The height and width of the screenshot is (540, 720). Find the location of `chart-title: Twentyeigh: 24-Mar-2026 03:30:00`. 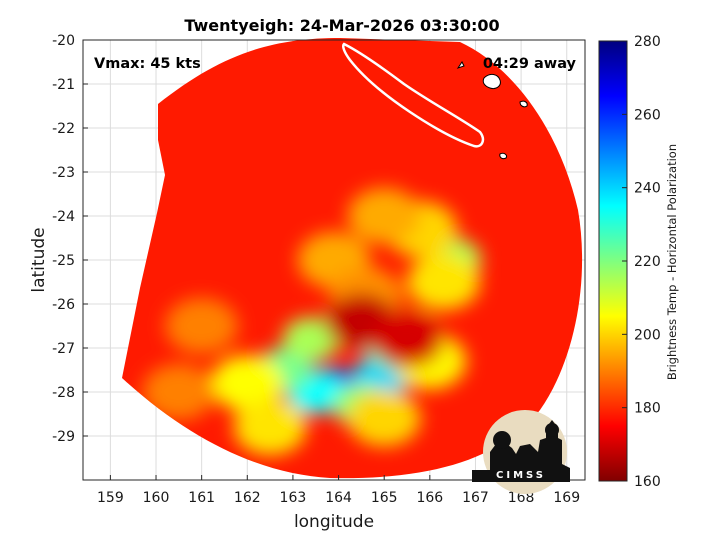

chart-title: Twentyeigh: 24-Mar-2026 03:30:00 is located at coordinates (341, 25).